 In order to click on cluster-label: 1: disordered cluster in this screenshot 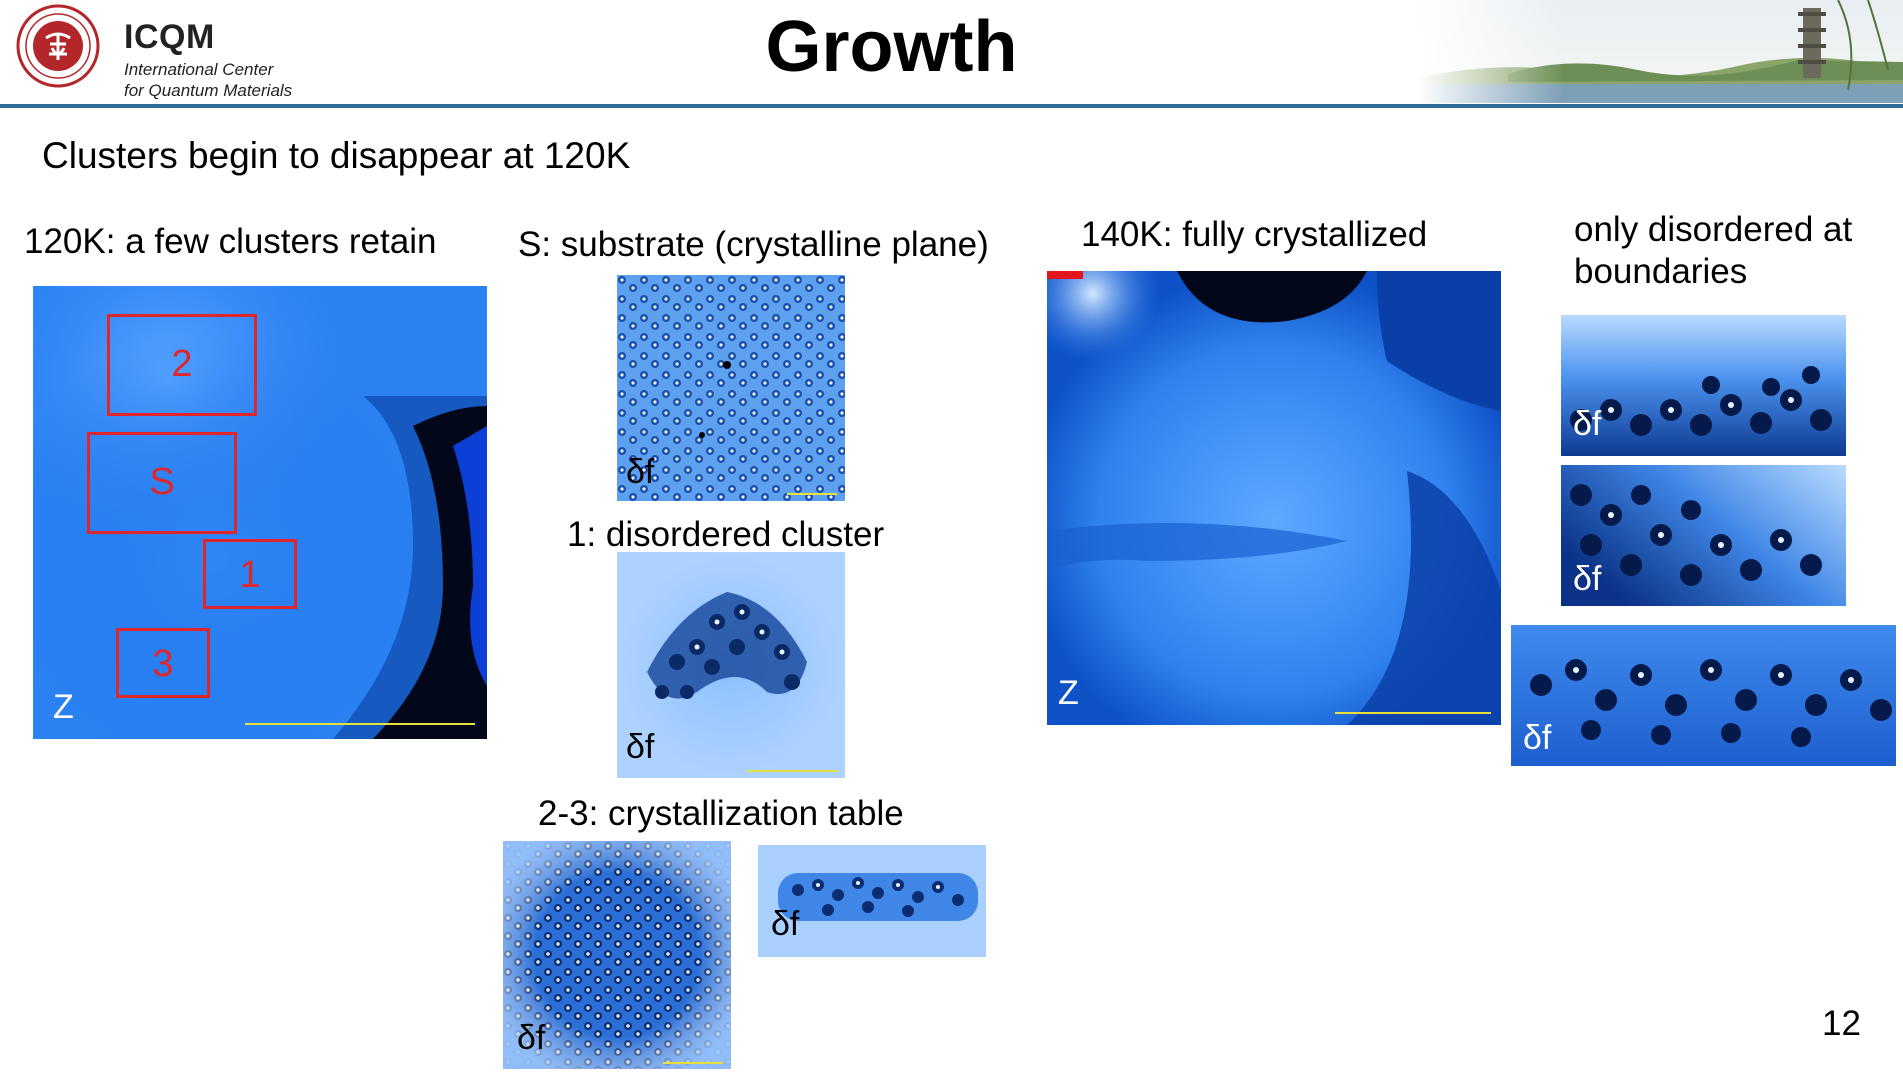, I will do `click(726, 534)`.